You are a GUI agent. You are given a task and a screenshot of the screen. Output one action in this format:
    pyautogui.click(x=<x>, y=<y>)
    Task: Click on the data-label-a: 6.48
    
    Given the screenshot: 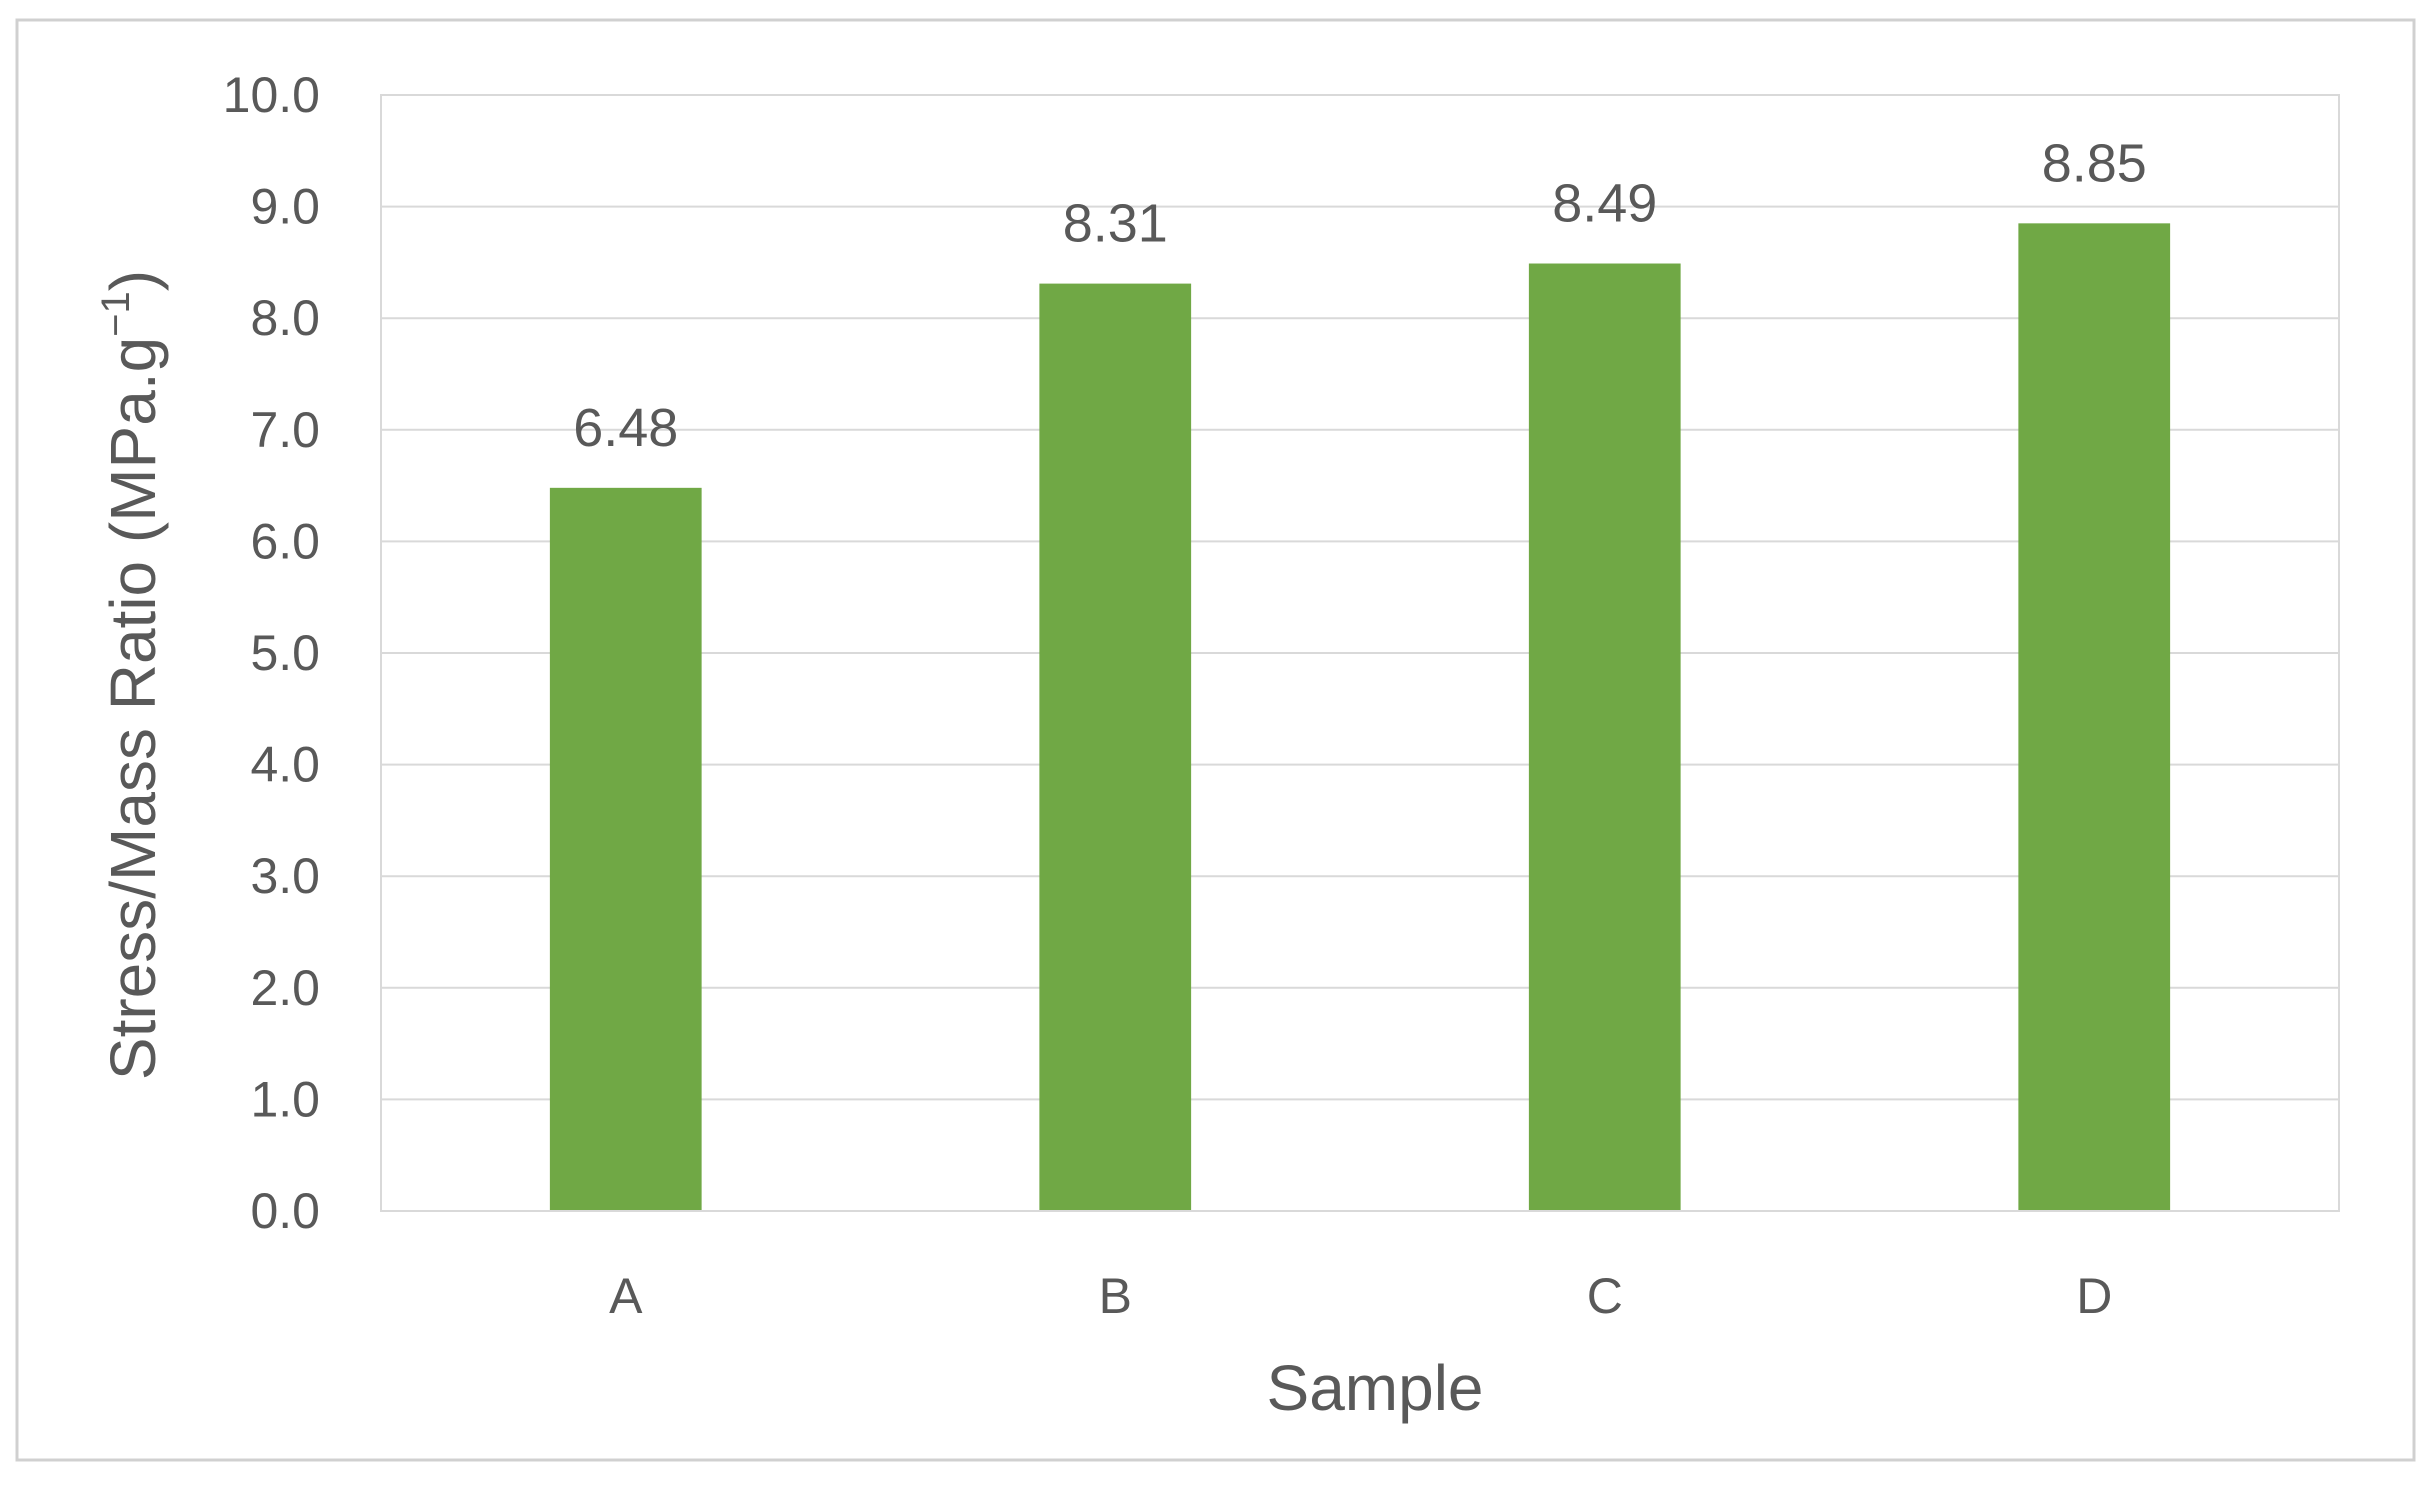 What is the action you would take?
    pyautogui.click(x=625, y=428)
    